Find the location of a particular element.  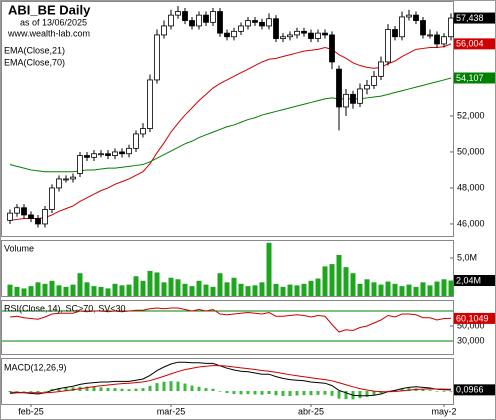

x-tick-label: feb-25 is located at coordinates (31, 411).